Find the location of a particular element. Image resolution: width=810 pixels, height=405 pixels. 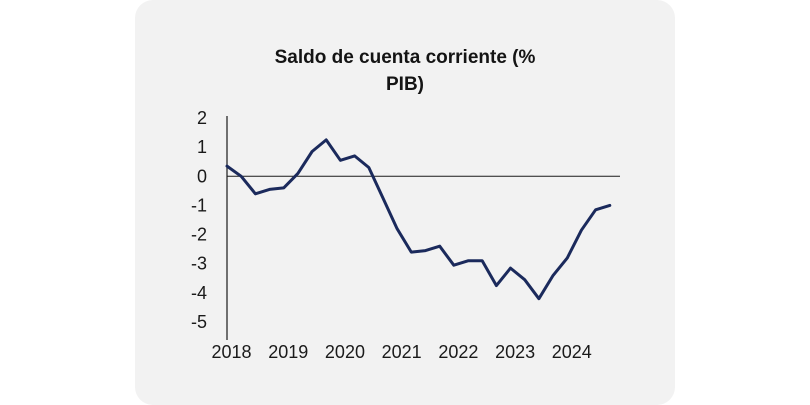

x-tick-label: 2018 is located at coordinates (232, 352).